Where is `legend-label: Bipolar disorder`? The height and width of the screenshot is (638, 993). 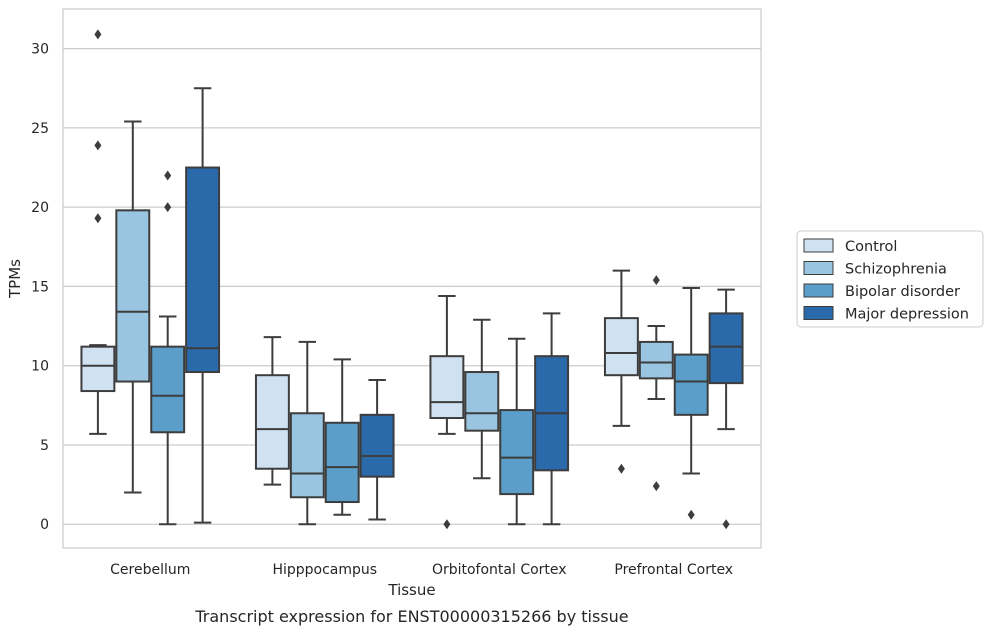 legend-label: Bipolar disorder is located at coordinates (902, 292).